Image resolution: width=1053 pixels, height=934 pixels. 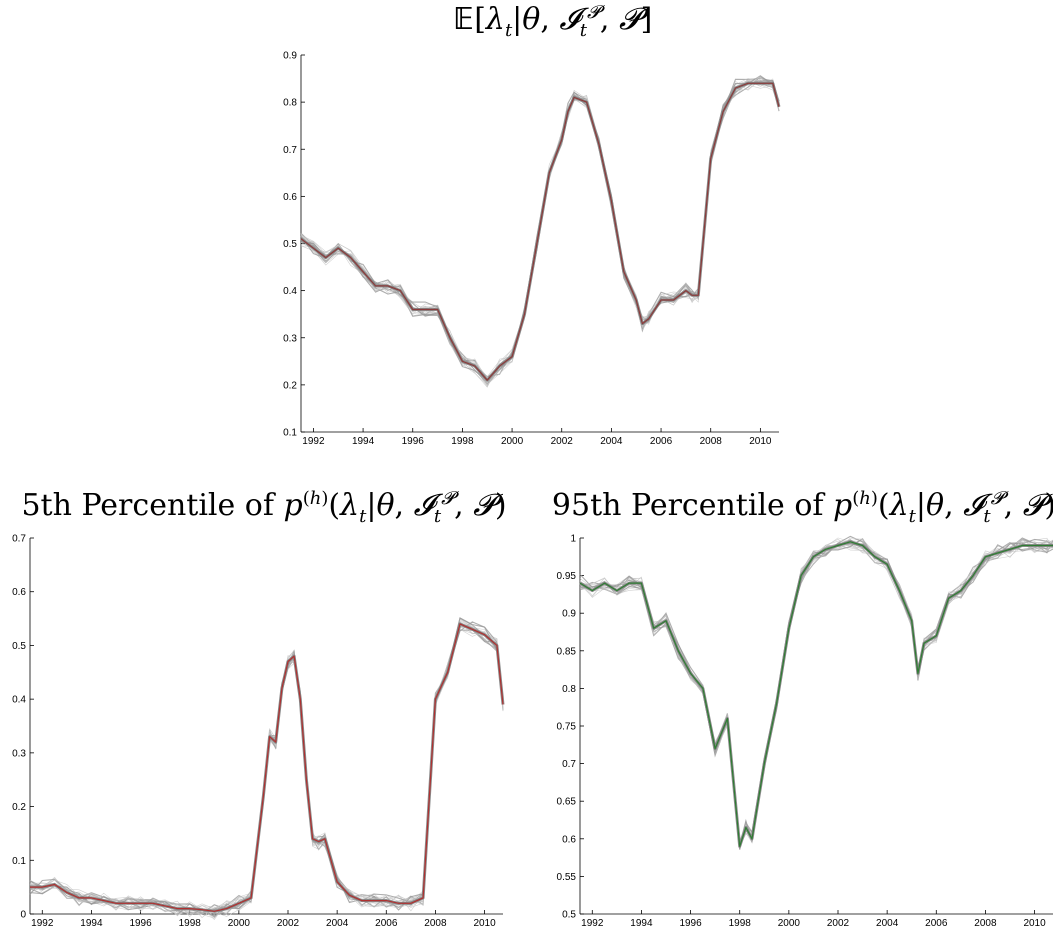 What do you see at coordinates (553, 21) in the screenshot?
I see `chart-title-mean: 𝔼[λt|θ, 𝓘t𝓟, 𝓟]` at bounding box center [553, 21].